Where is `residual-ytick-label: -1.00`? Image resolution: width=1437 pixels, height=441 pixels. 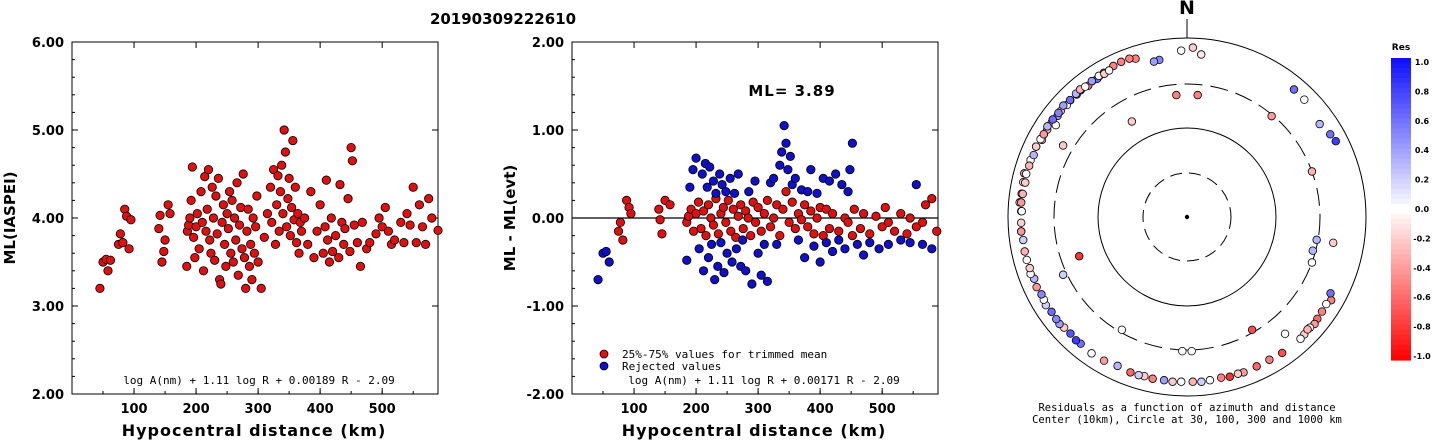 residual-ytick-label: -1.00 is located at coordinates (545, 307).